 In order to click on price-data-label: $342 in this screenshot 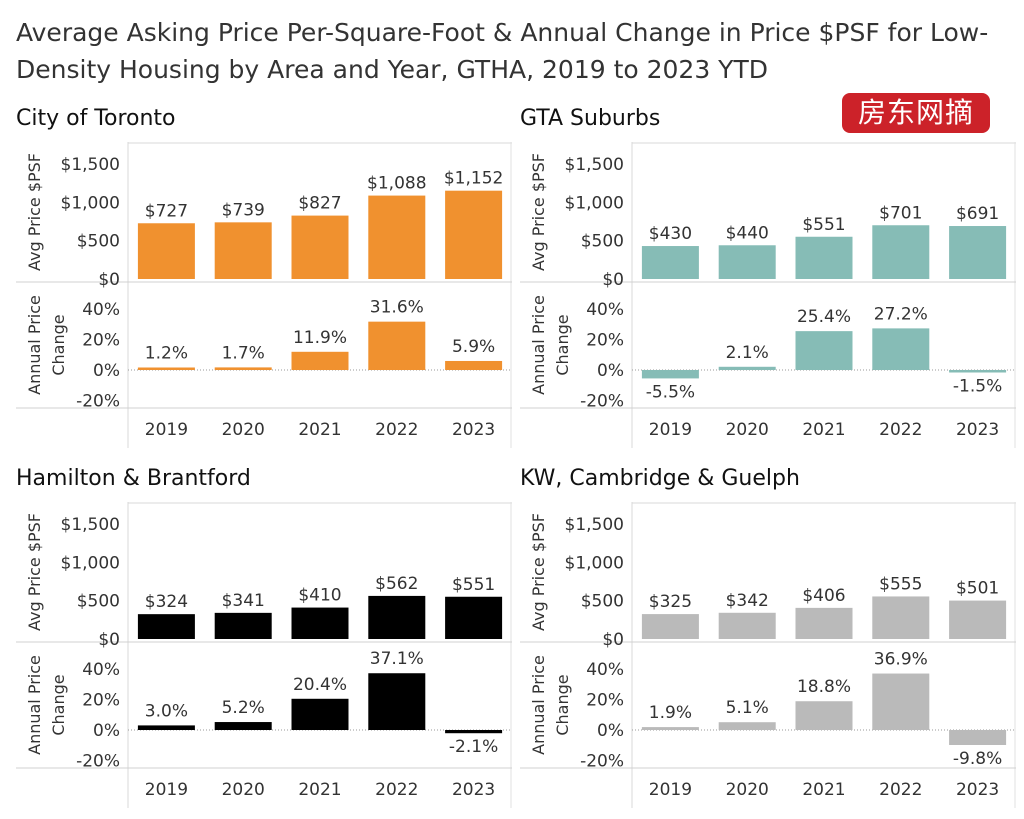, I will do `click(747, 601)`.